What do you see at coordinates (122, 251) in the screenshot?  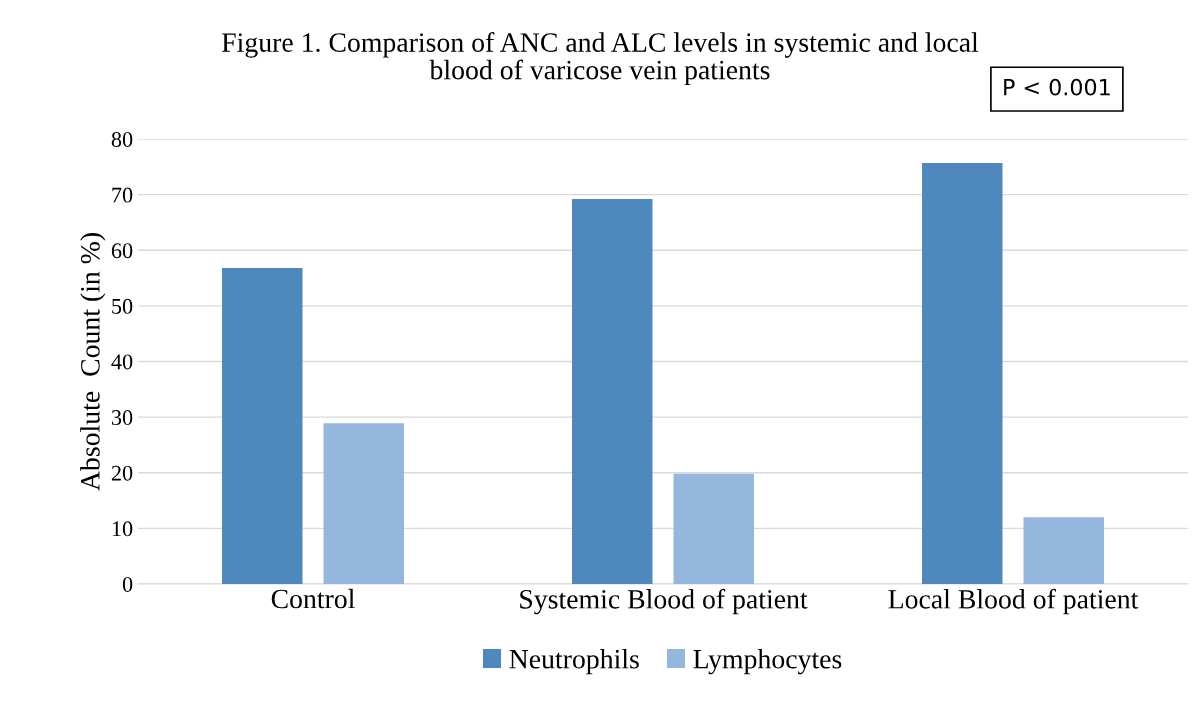 I see `y-tick-label: 60` at bounding box center [122, 251].